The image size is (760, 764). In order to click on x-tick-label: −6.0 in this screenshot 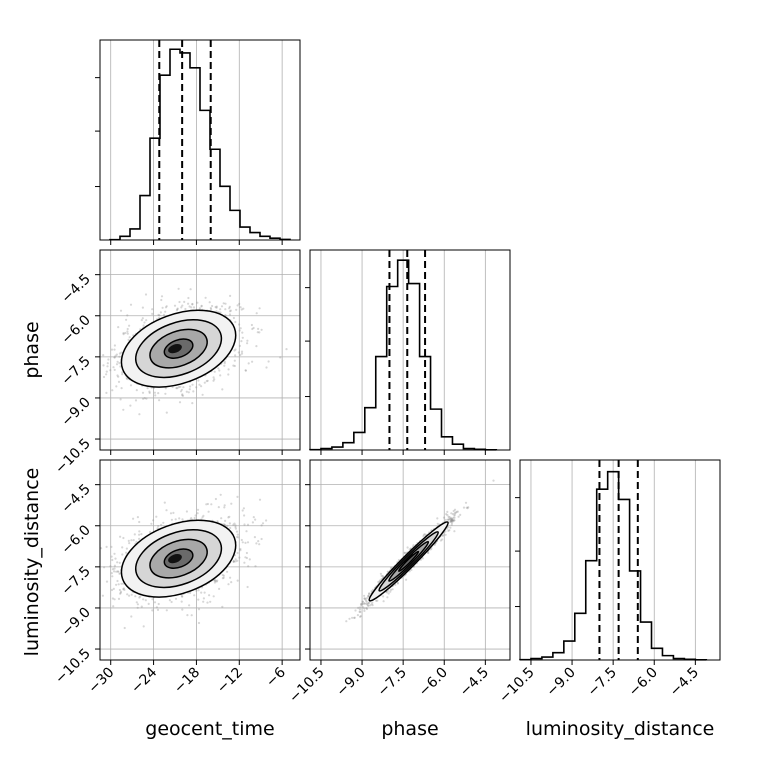, I will do `click(643, 682)`.